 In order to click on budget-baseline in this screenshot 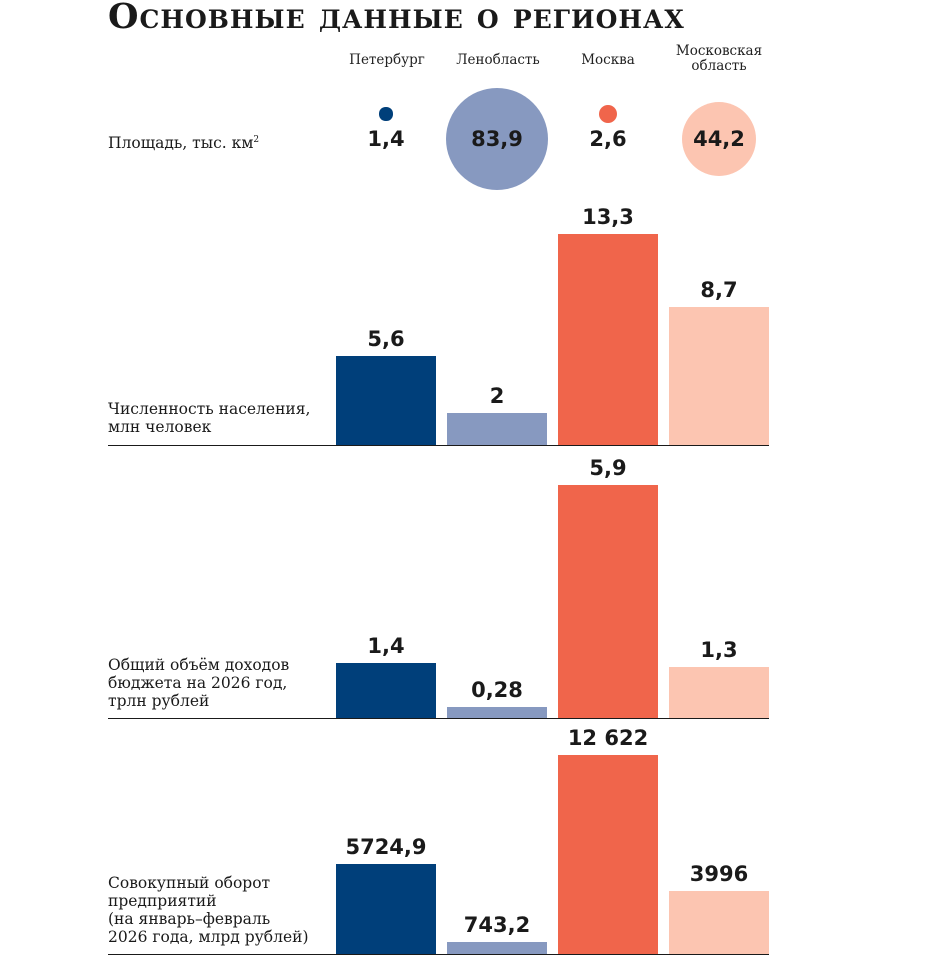, I will do `click(438, 718)`.